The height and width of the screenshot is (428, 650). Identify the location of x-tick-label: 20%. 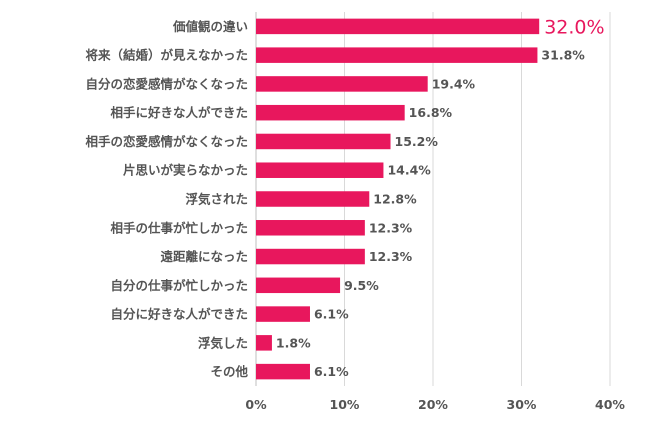
(433, 404).